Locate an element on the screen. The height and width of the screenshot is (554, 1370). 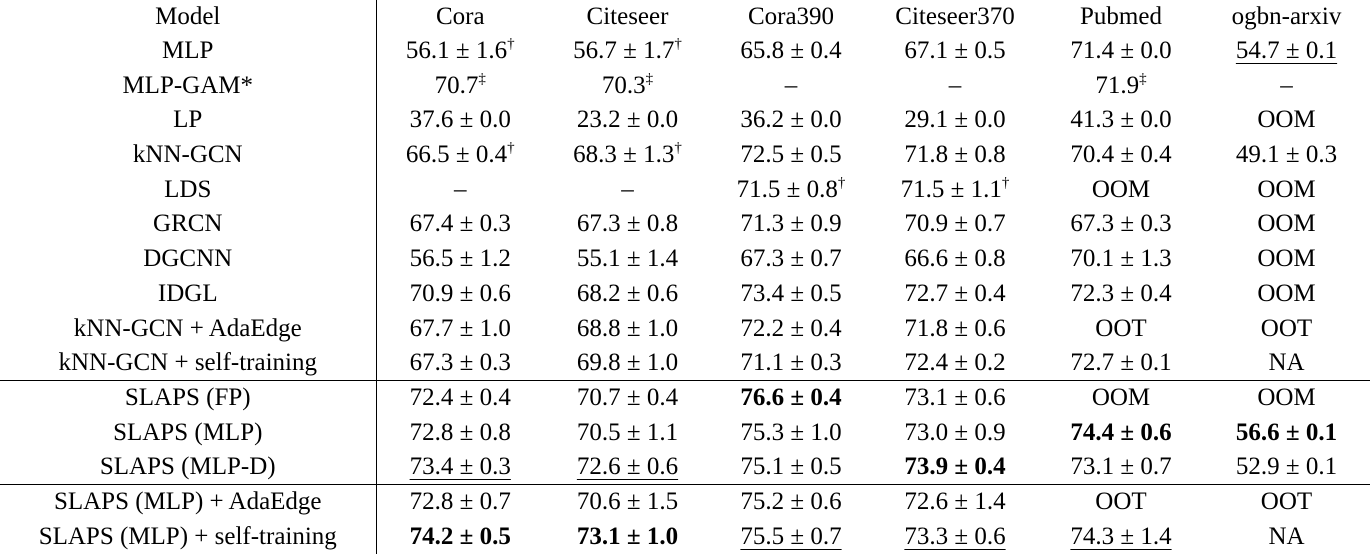
result-cell: 67.4 ± 0.3 is located at coordinates (460, 224).